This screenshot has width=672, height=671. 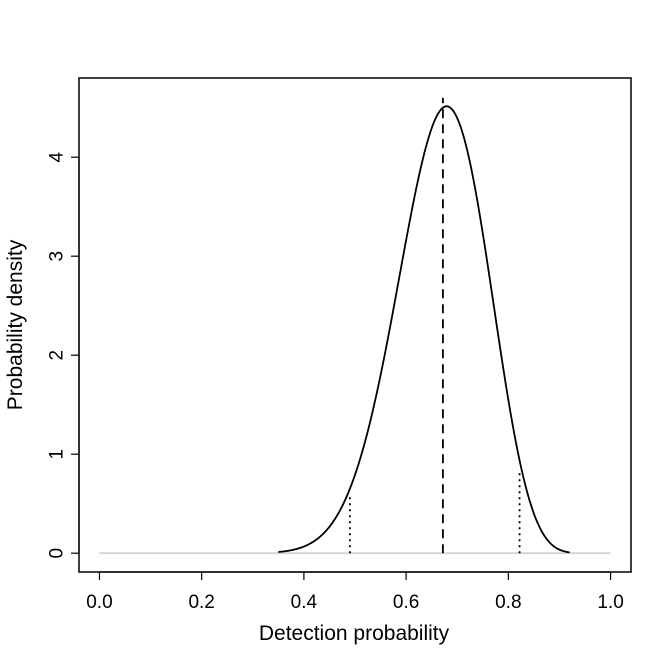 I want to click on x-tick-label: 0.8, so click(x=508, y=602).